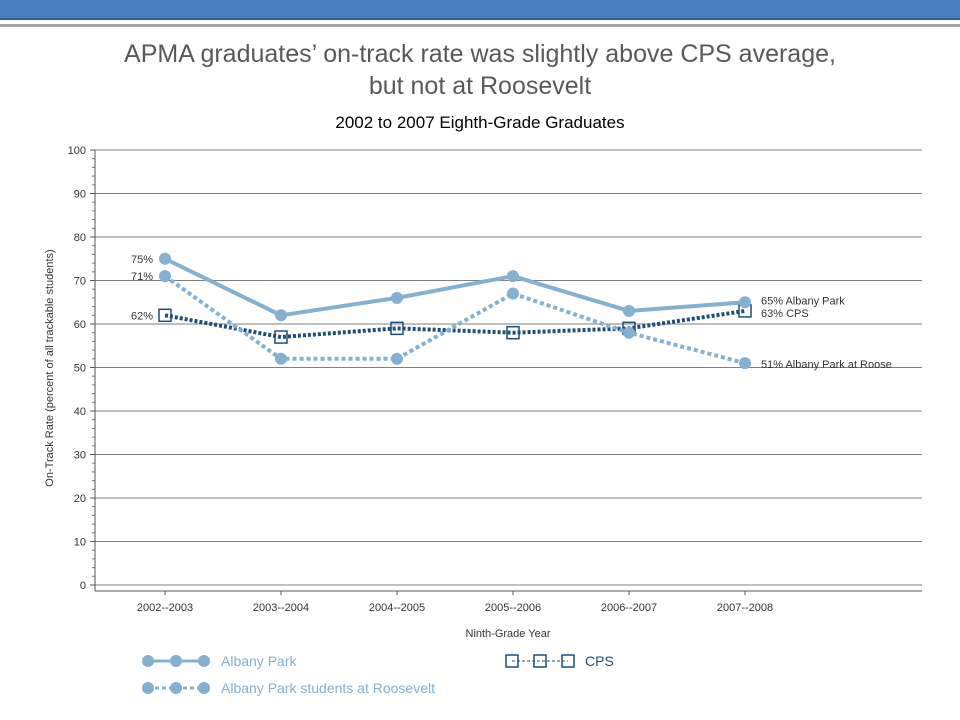 This screenshot has width=960, height=720. What do you see at coordinates (165, 608) in the screenshot?
I see `x-tick-label: 2002--2003` at bounding box center [165, 608].